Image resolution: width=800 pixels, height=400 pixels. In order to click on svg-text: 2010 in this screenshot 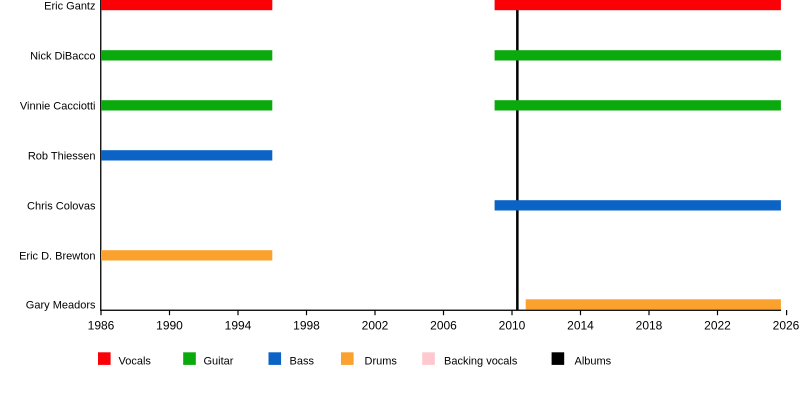, I will do `click(512, 325)`.